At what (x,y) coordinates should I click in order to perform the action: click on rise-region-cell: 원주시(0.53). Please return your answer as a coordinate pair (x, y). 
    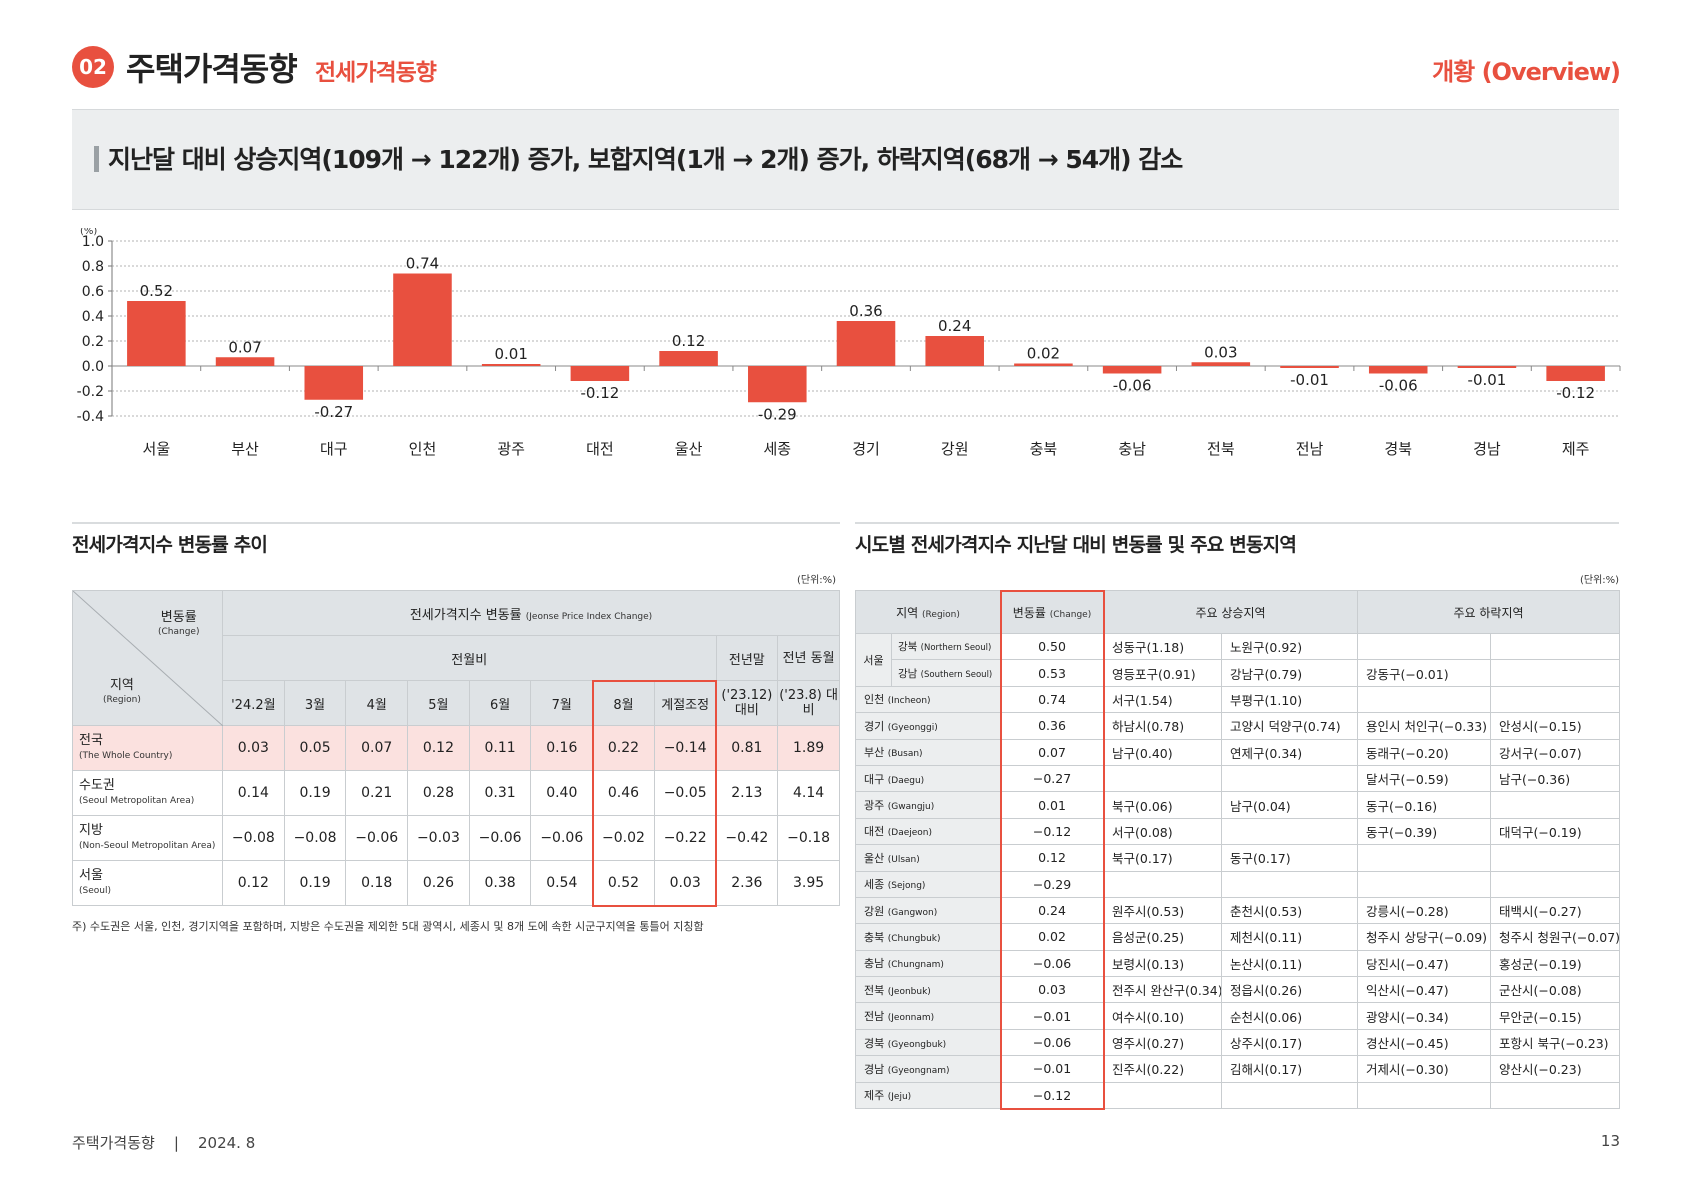
    Looking at the image, I should click on (1163, 910).